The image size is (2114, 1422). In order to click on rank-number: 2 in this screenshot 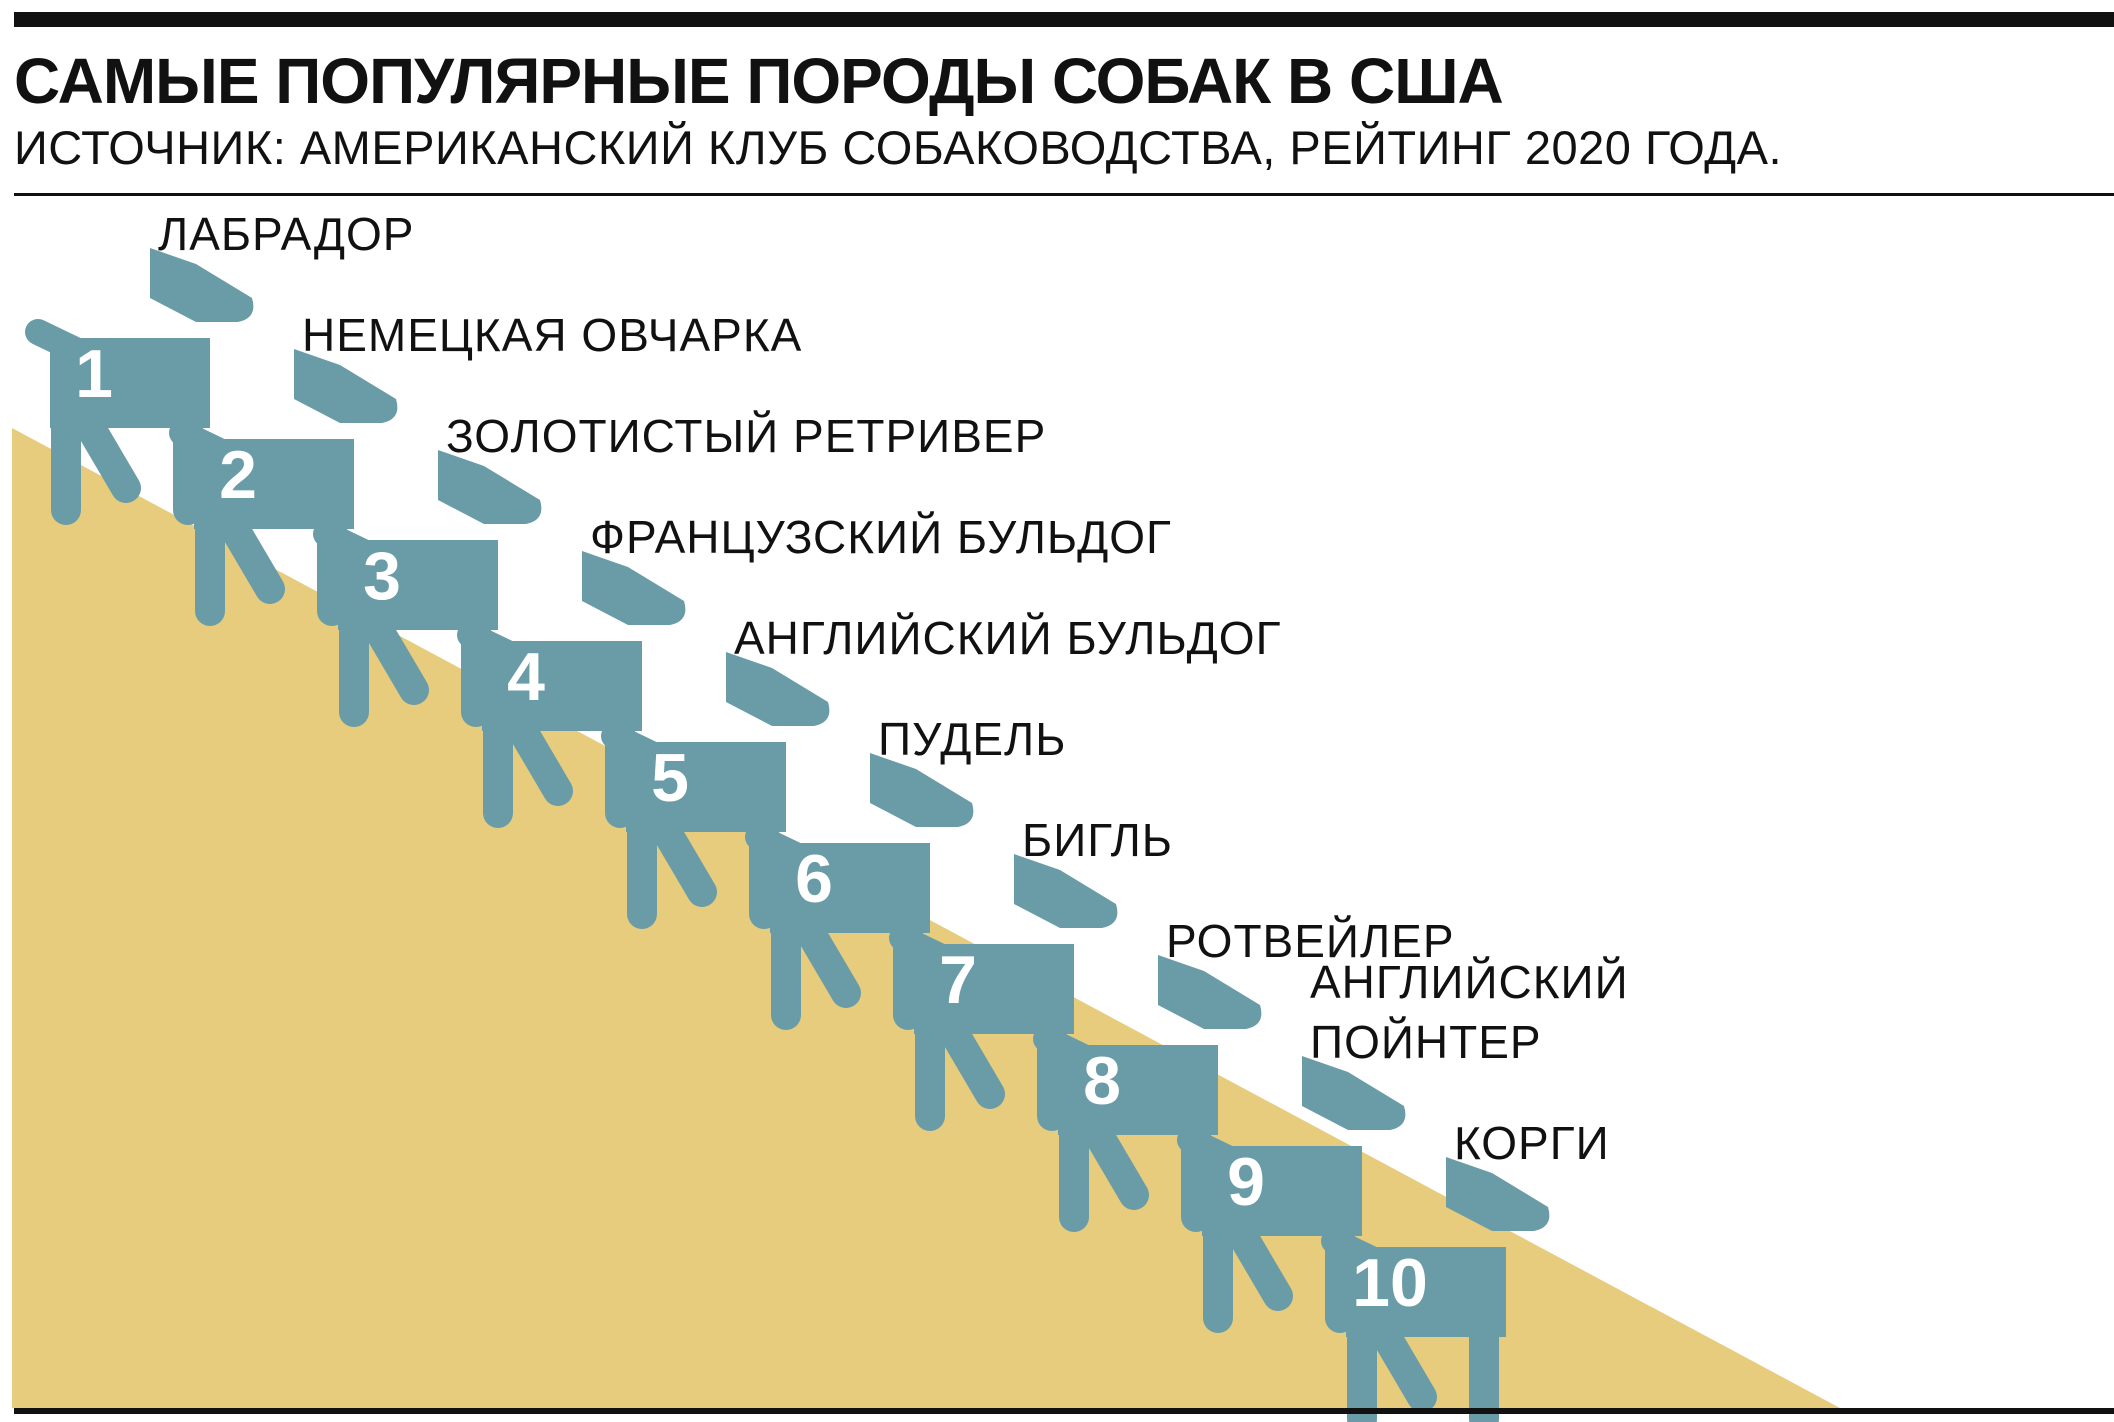, I will do `click(238, 475)`.